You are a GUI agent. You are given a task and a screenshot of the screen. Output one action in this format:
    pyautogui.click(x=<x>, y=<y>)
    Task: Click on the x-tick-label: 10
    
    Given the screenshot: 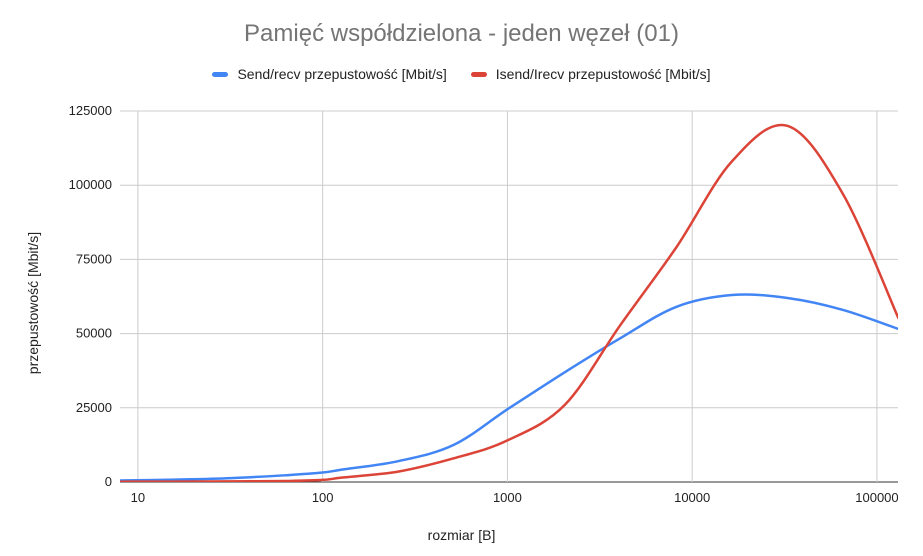 What is the action you would take?
    pyautogui.click(x=138, y=497)
    